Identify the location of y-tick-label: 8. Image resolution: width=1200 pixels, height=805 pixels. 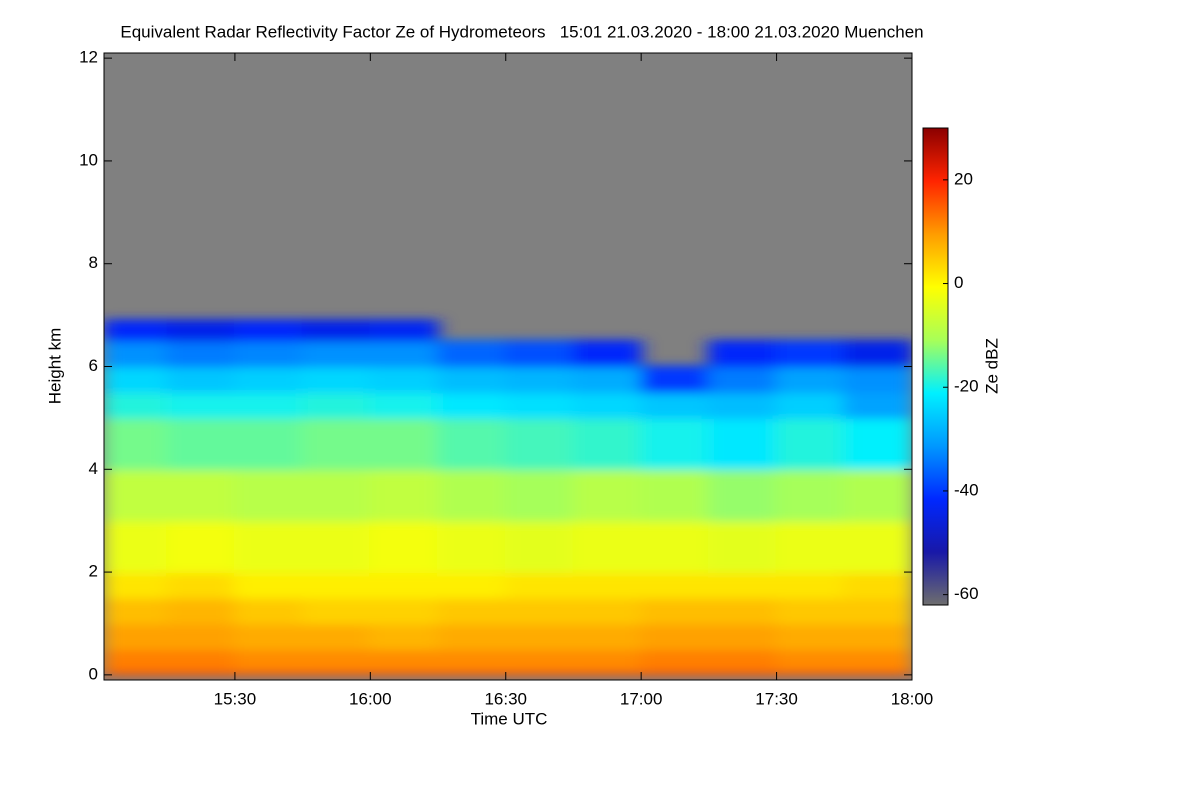
(93, 262).